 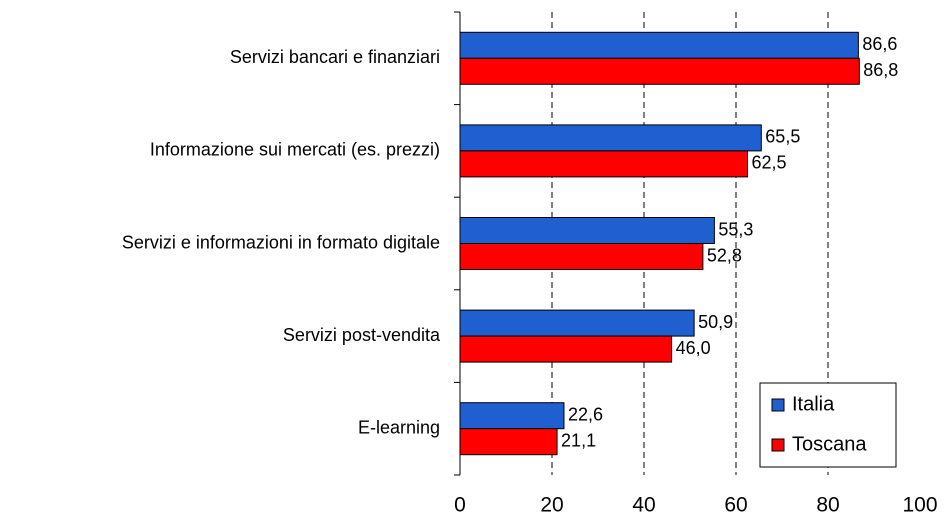 What do you see at coordinates (551, 505) in the screenshot?
I see `x-tick-label: 20` at bounding box center [551, 505].